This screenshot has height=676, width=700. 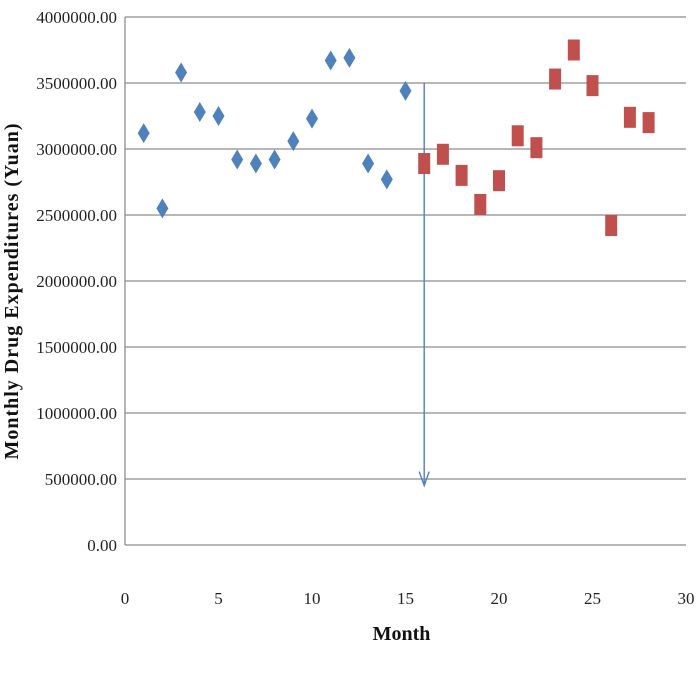 What do you see at coordinates (76, 17) in the screenshot?
I see `y-tick-label: 4000000.00` at bounding box center [76, 17].